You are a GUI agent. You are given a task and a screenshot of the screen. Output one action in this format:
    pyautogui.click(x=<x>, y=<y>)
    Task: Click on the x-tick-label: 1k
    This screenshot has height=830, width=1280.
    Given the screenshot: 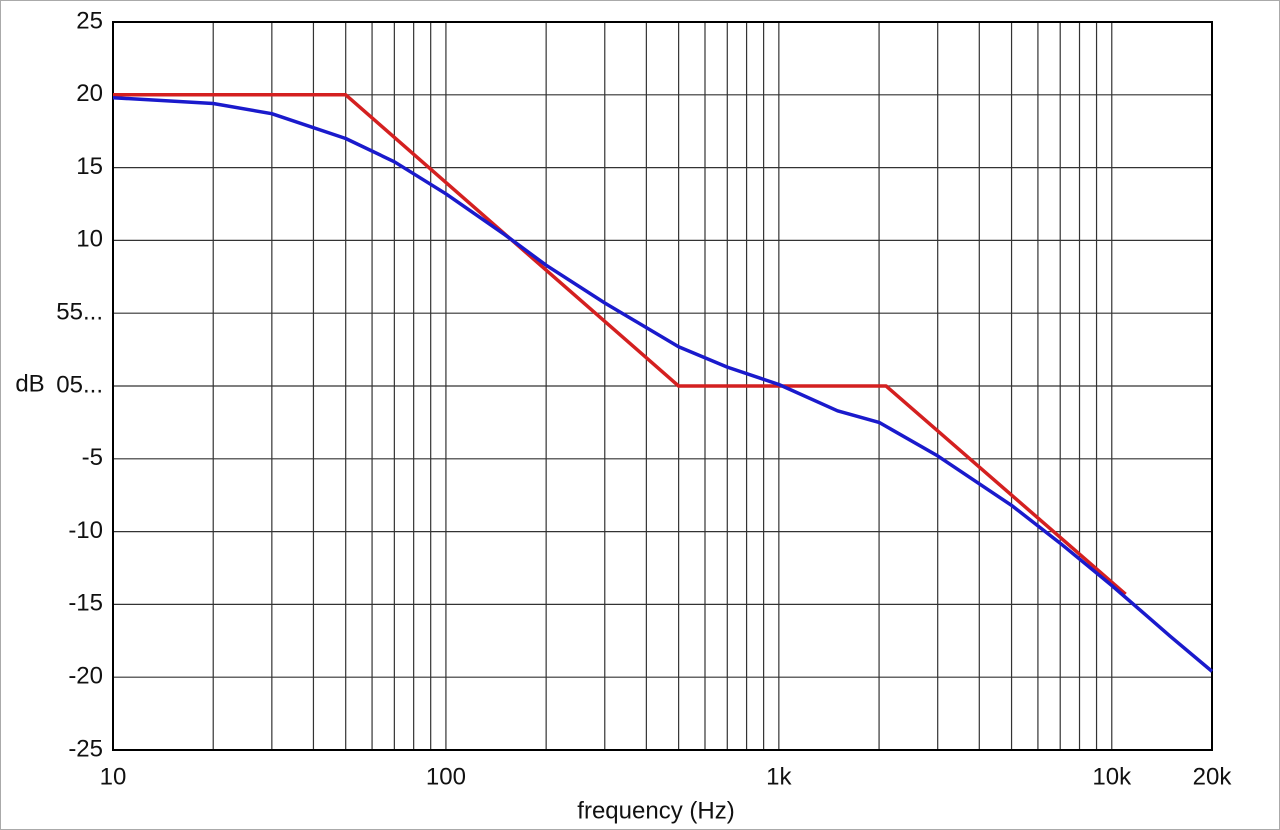 What is the action you would take?
    pyautogui.click(x=779, y=776)
    